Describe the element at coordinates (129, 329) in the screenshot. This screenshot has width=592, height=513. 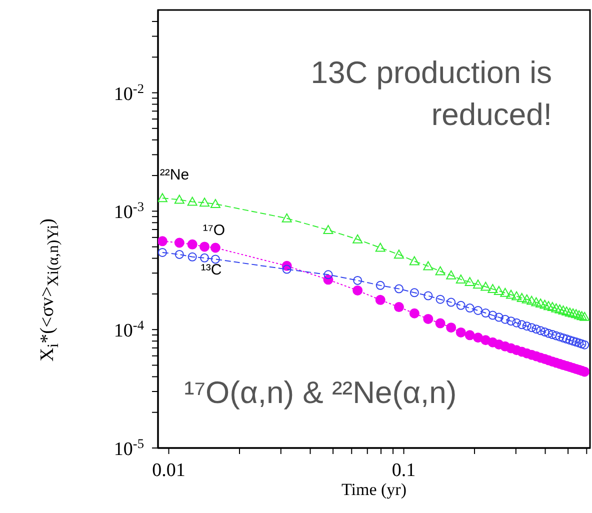
I see `y-tick-label: 10$^{-4}$` at that location.